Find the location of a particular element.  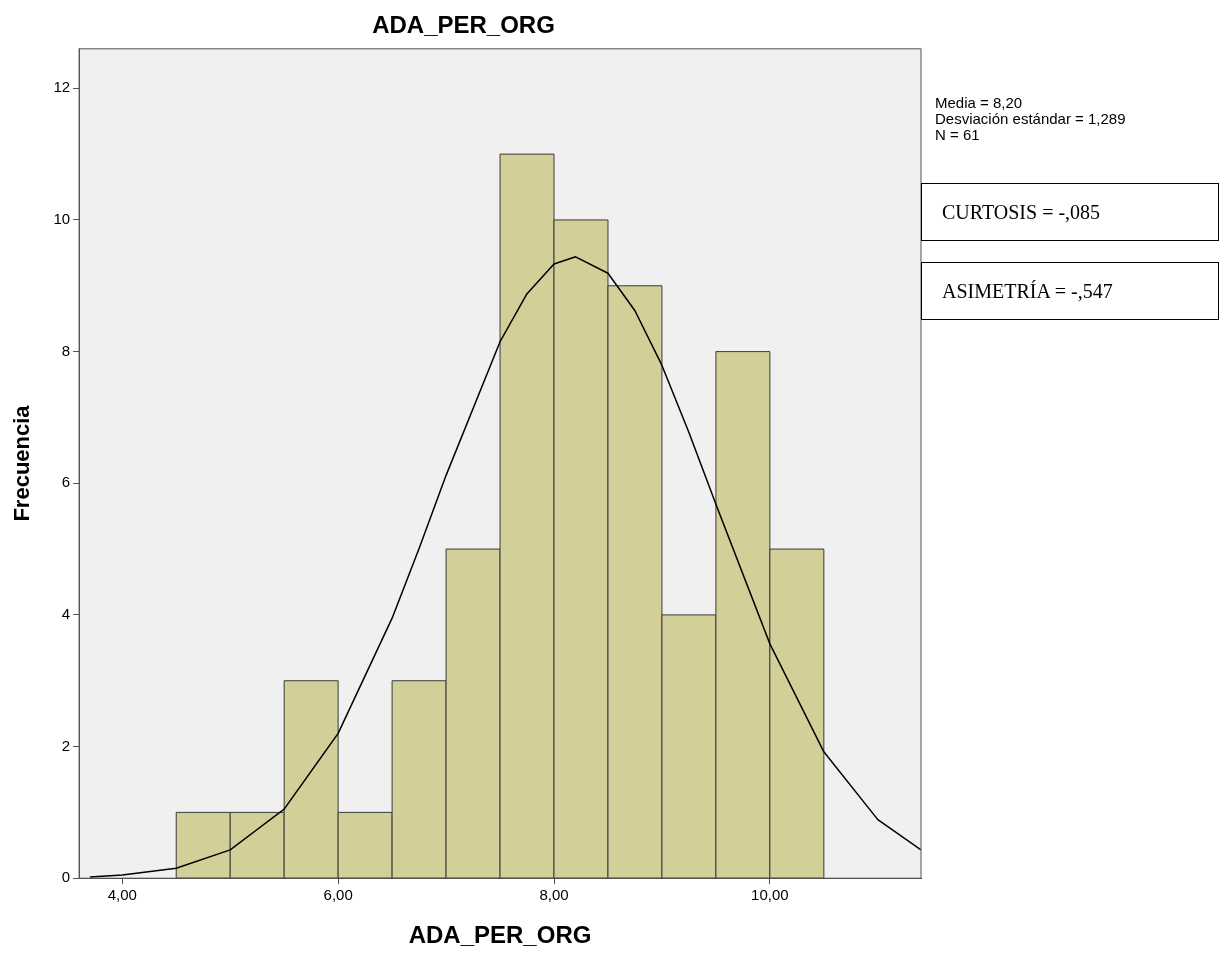

text: Media = 8,20 is located at coordinates (979, 102).